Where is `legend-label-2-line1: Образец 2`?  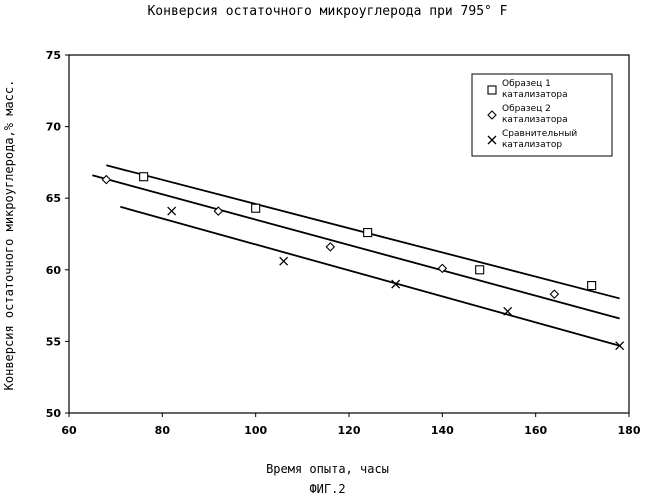 legend-label-2-line1: Образец 2 is located at coordinates (526, 109).